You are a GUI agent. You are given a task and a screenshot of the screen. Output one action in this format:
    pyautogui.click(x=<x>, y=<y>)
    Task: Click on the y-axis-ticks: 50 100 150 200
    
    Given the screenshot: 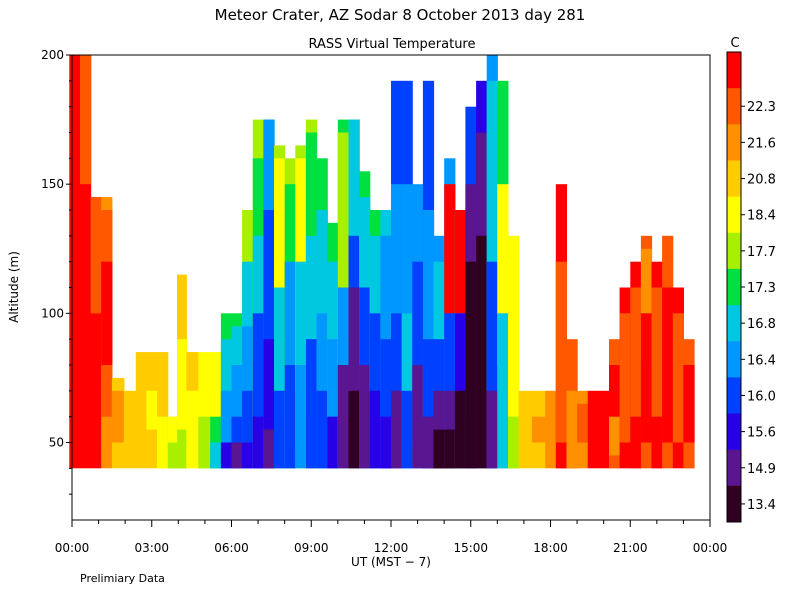 What is the action you would take?
    pyautogui.click(x=56, y=271)
    